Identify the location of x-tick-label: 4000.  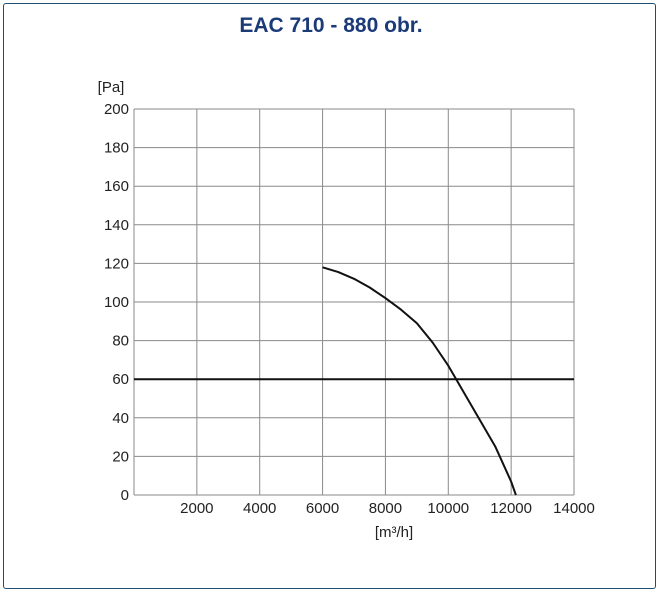
(259, 508).